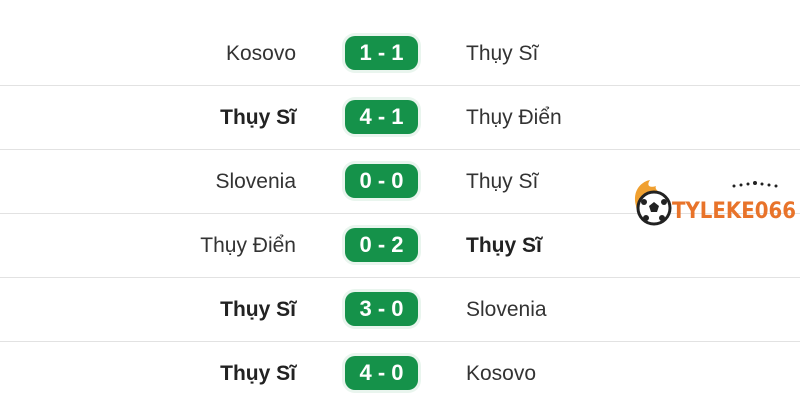  What do you see at coordinates (260, 53) in the screenshot?
I see `home-team: Kosovo` at bounding box center [260, 53].